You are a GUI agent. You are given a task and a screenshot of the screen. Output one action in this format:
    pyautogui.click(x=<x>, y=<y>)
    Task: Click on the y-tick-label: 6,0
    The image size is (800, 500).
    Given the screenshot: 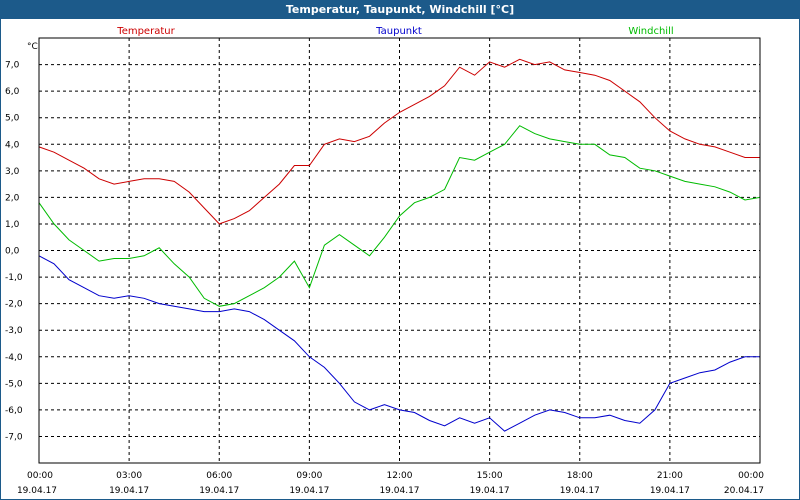 What is the action you would take?
    pyautogui.click(x=12, y=92)
    